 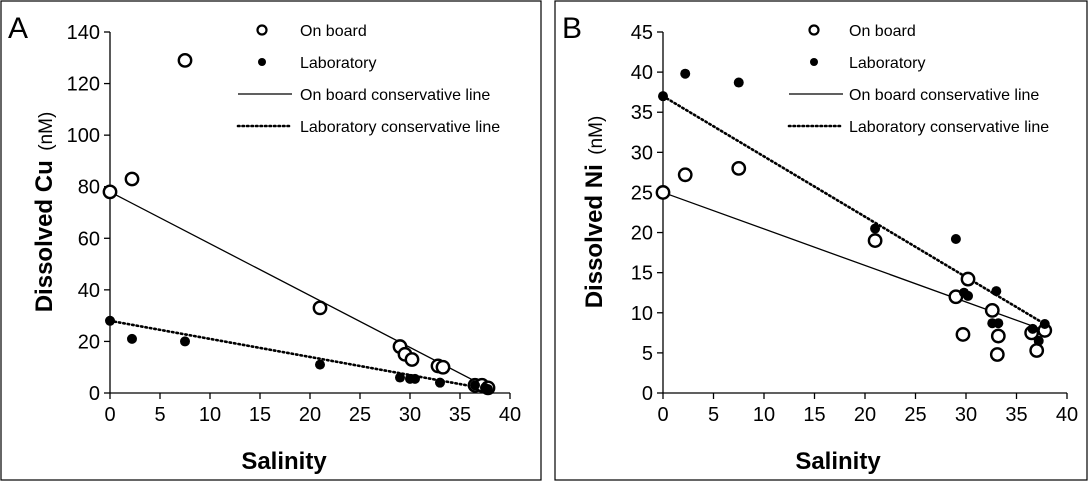 What do you see at coordinates (642, 73) in the screenshot?
I see `panel-b-y-tick-label: 40` at bounding box center [642, 73].